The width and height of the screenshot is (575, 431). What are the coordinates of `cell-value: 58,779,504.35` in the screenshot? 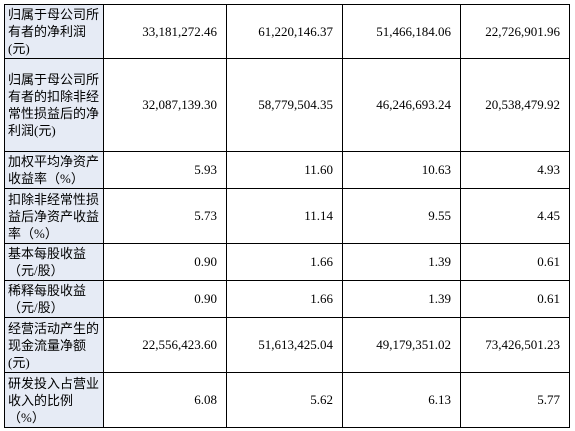 It's located at (284, 105).